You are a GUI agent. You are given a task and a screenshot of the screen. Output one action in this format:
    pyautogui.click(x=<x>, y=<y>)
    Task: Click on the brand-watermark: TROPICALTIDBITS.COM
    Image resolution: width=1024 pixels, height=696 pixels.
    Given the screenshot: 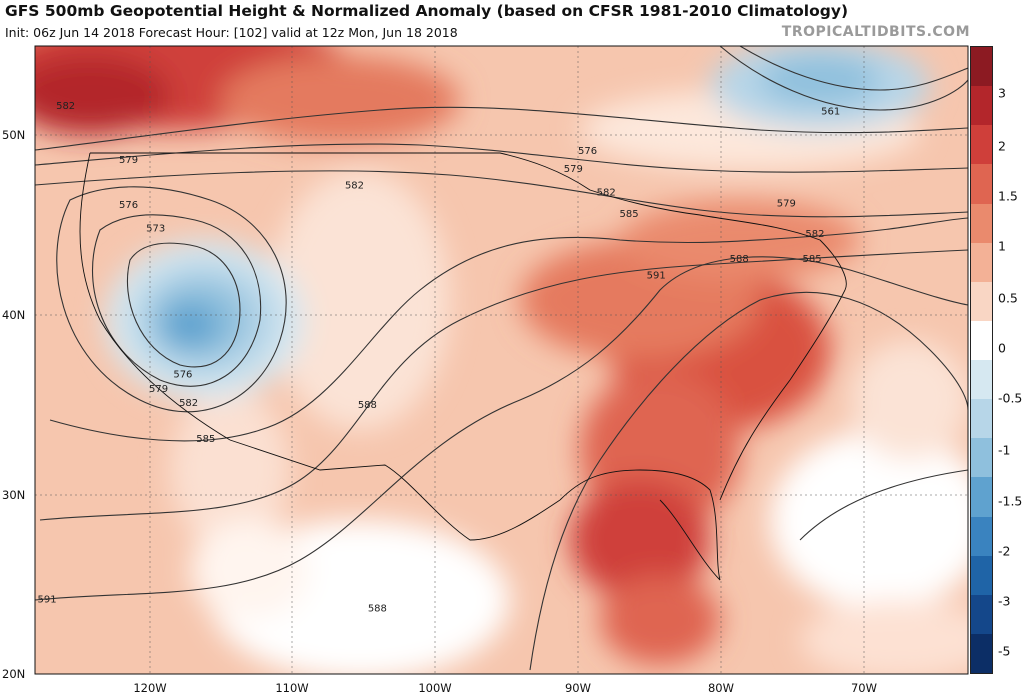 What is the action you would take?
    pyautogui.click(x=875, y=32)
    